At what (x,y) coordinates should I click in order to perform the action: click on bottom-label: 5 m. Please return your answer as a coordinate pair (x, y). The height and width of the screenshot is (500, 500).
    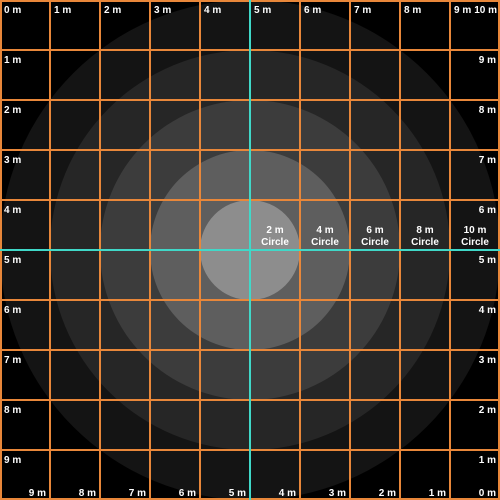
    Looking at the image, I should click on (237, 493).